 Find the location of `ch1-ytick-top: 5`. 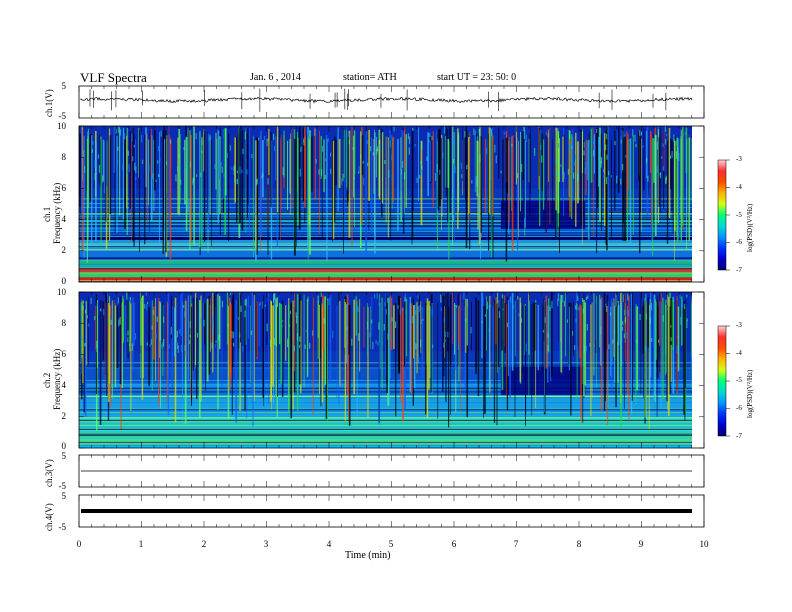

ch1-ytick-top: 5 is located at coordinates (64, 86).